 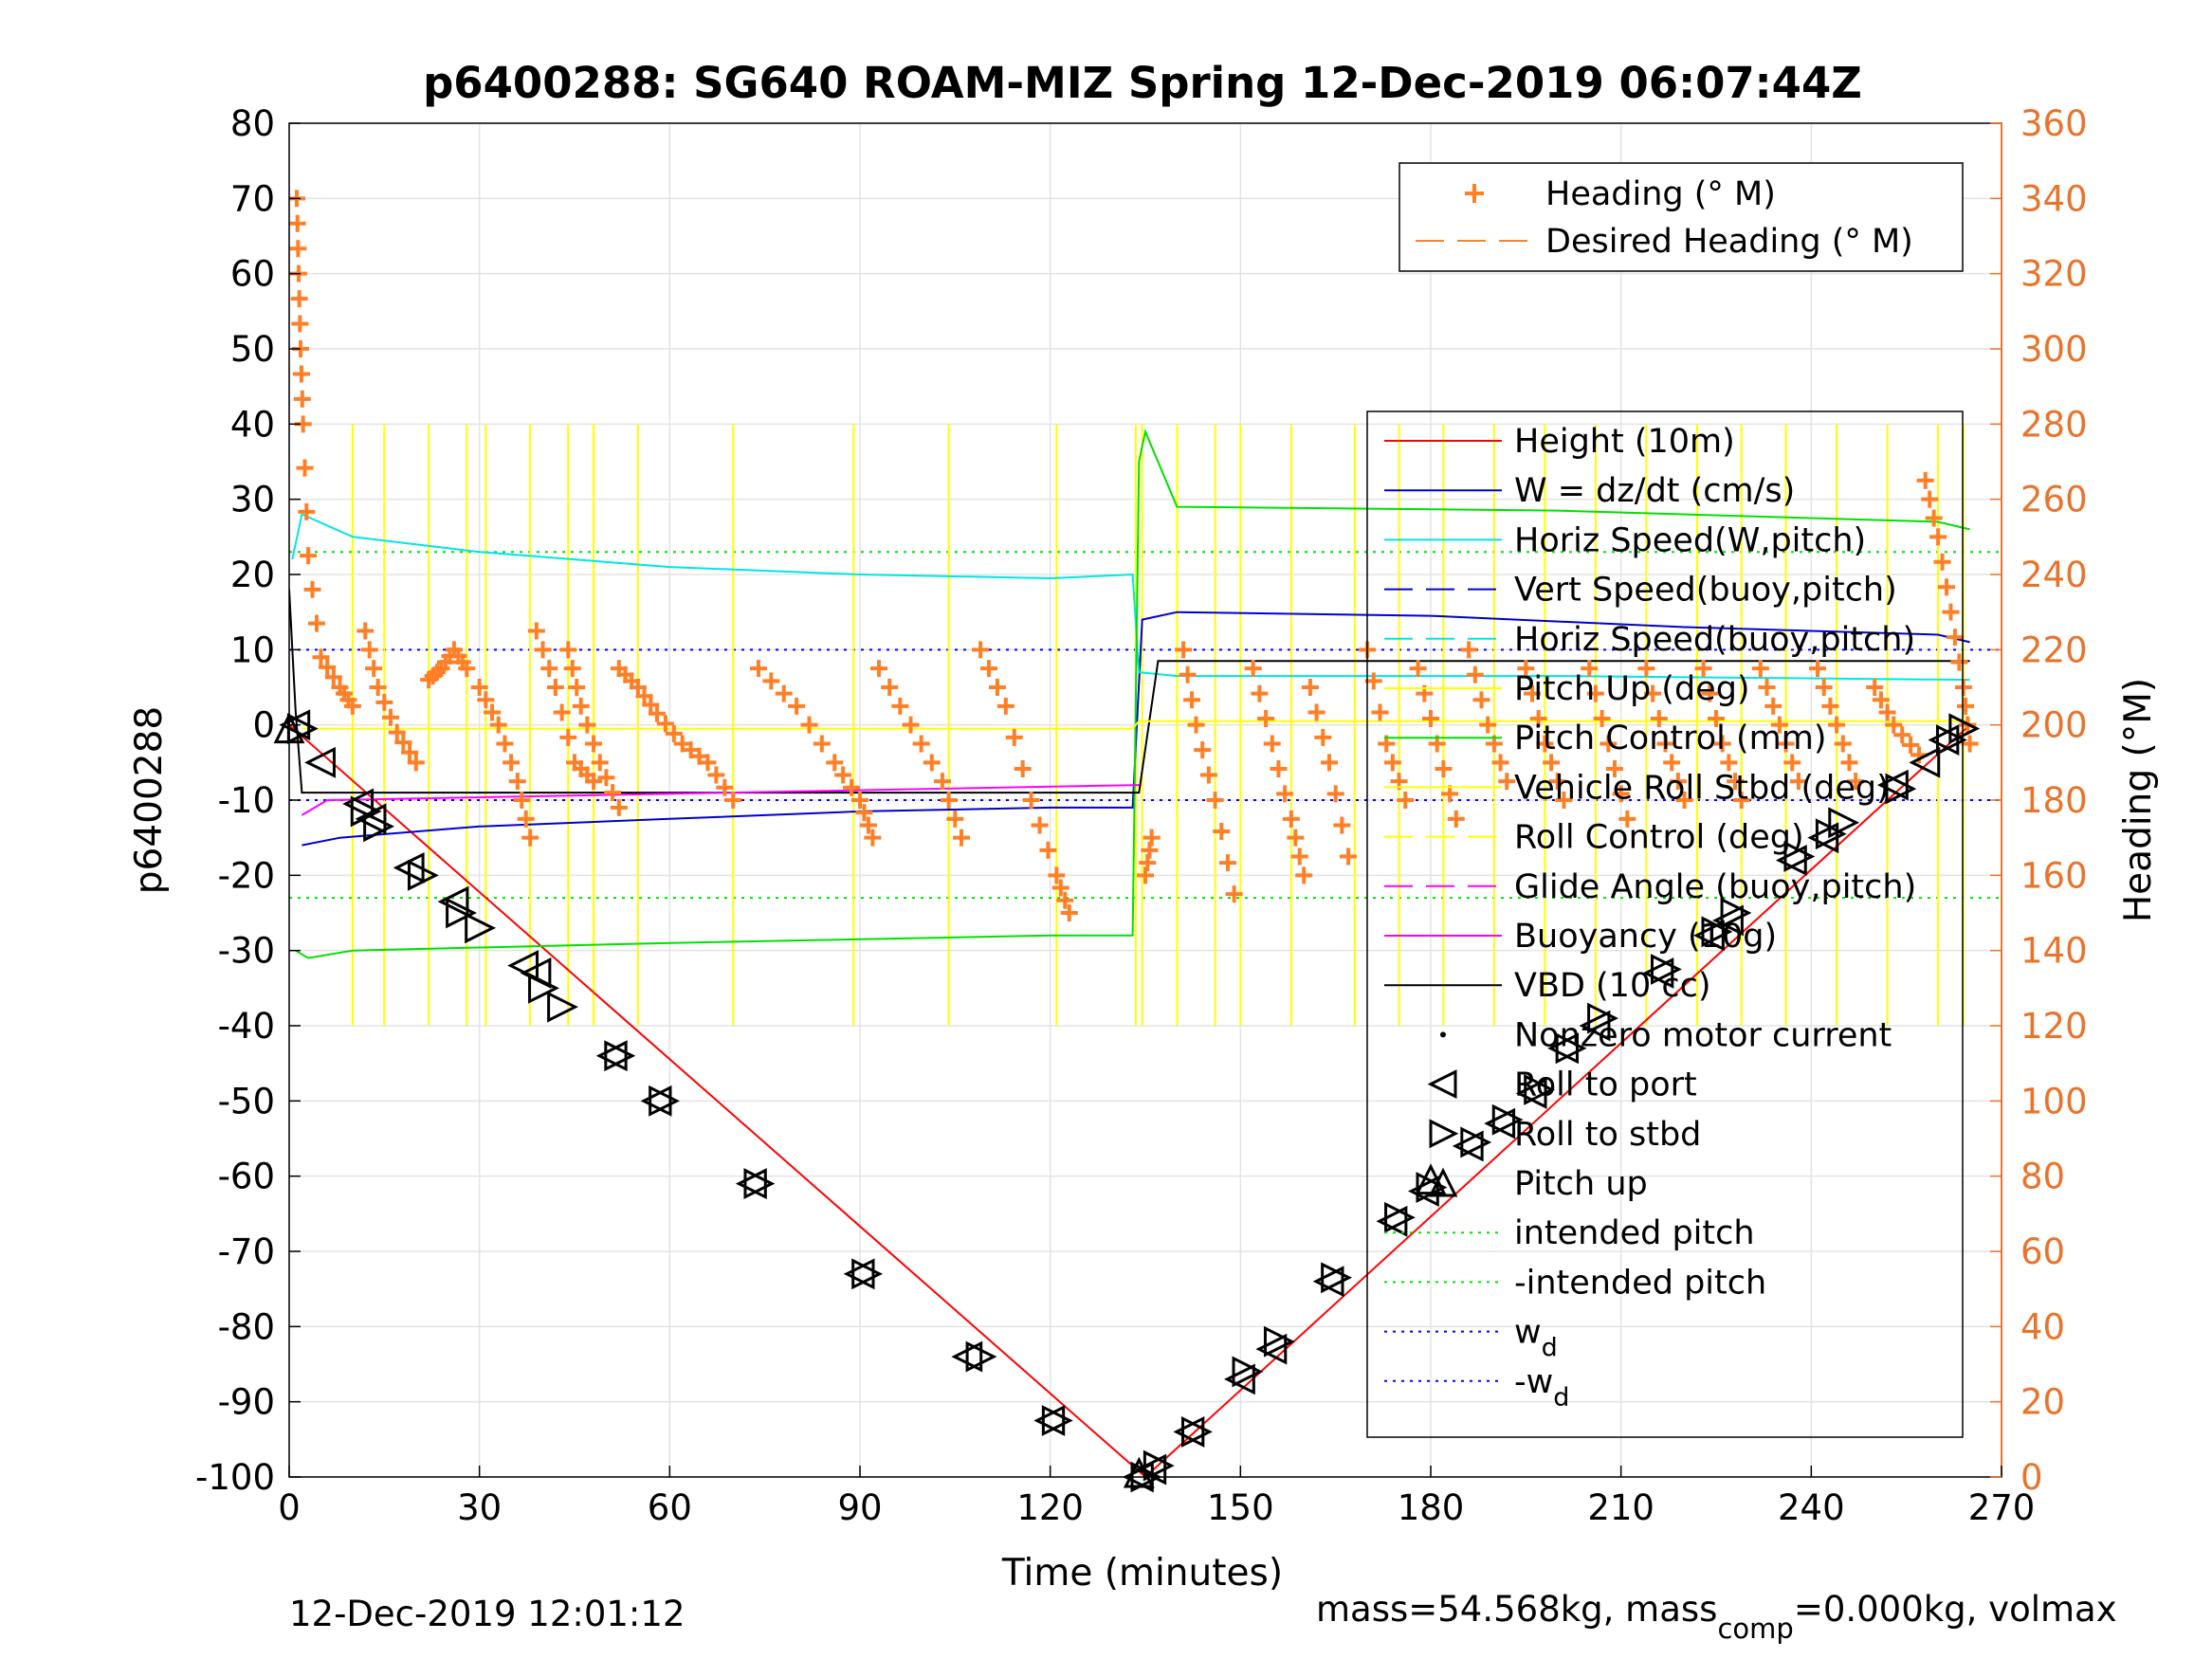 What do you see at coordinates (1142, 1573) in the screenshot?
I see `x-axis-label: Time (minutes)` at bounding box center [1142, 1573].